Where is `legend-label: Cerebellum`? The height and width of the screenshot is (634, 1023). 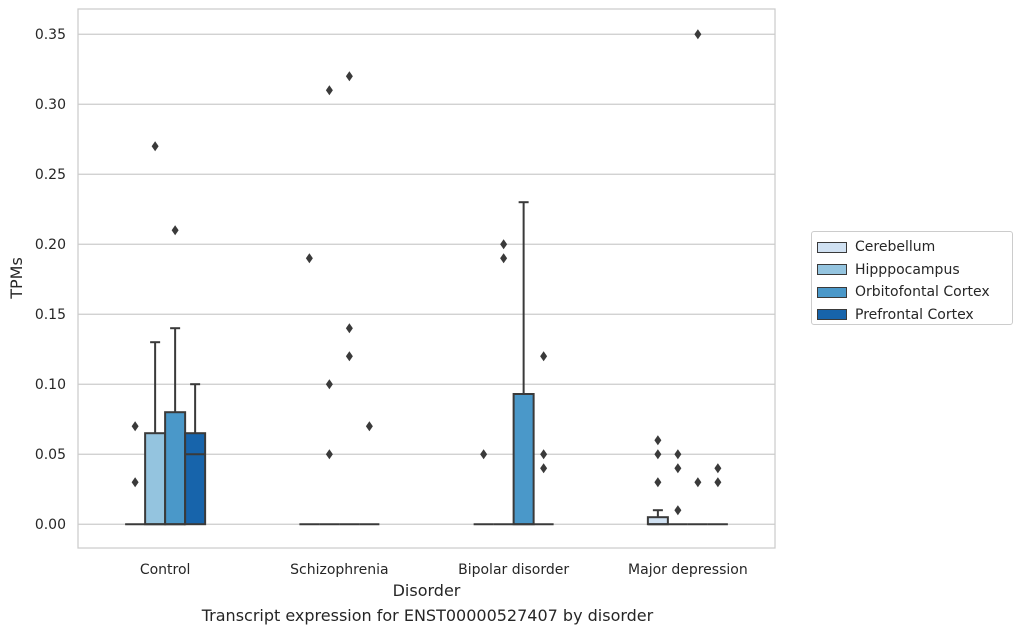 legend-label: Cerebellum is located at coordinates (895, 247).